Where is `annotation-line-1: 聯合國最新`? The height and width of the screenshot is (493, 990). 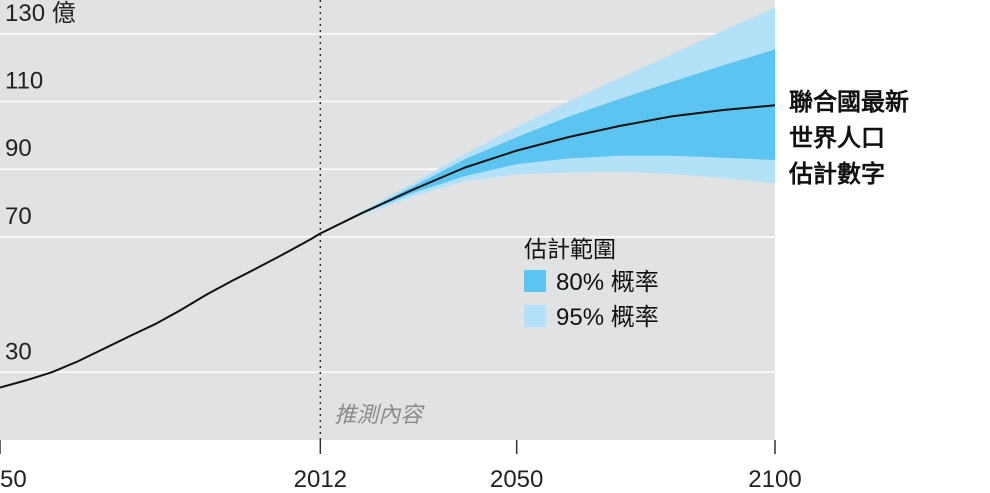
annotation-line-1: 聯合國最新 is located at coordinates (849, 102).